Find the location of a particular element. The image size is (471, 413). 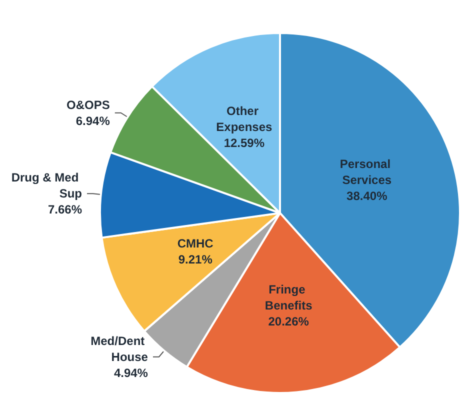

slice-label: Drug & Med Sup is located at coordinates (46, 185).